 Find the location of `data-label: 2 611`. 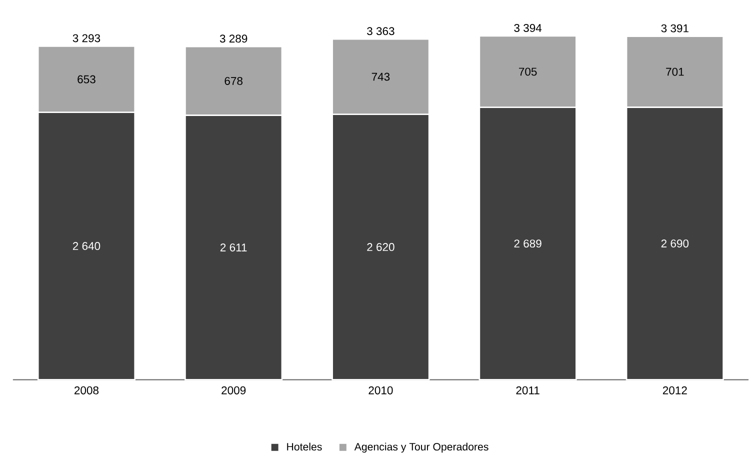

data-label: 2 611 is located at coordinates (233, 247).